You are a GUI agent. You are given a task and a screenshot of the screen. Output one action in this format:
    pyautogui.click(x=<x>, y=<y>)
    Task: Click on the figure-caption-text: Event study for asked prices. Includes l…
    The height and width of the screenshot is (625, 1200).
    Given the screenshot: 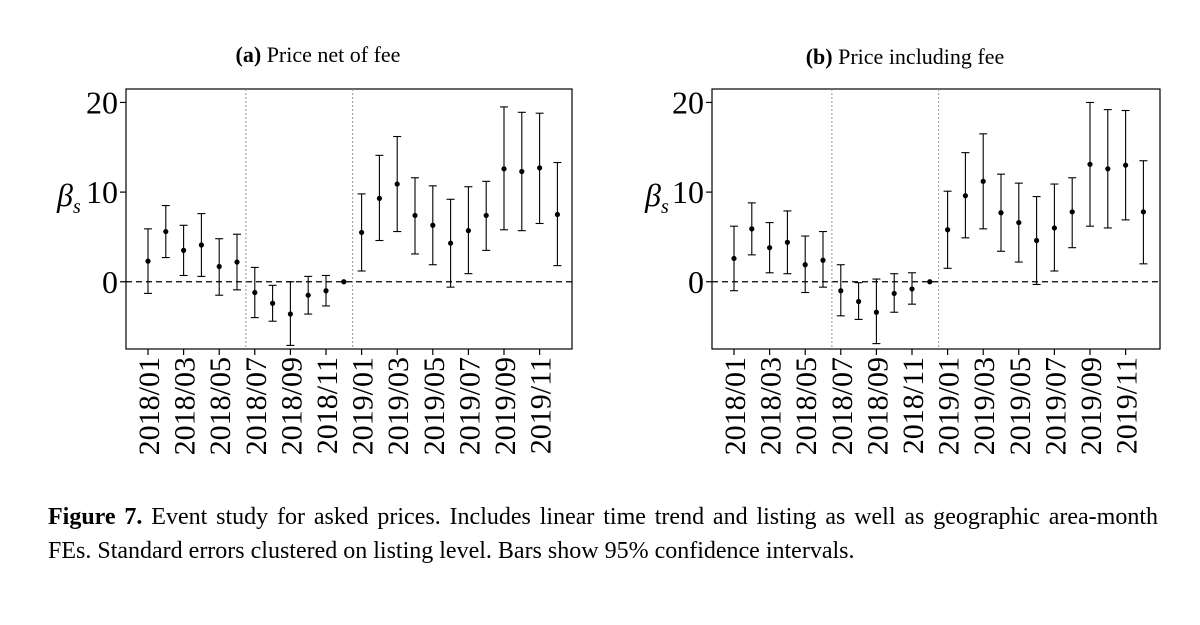 What is the action you would take?
    pyautogui.click(x=603, y=534)
    